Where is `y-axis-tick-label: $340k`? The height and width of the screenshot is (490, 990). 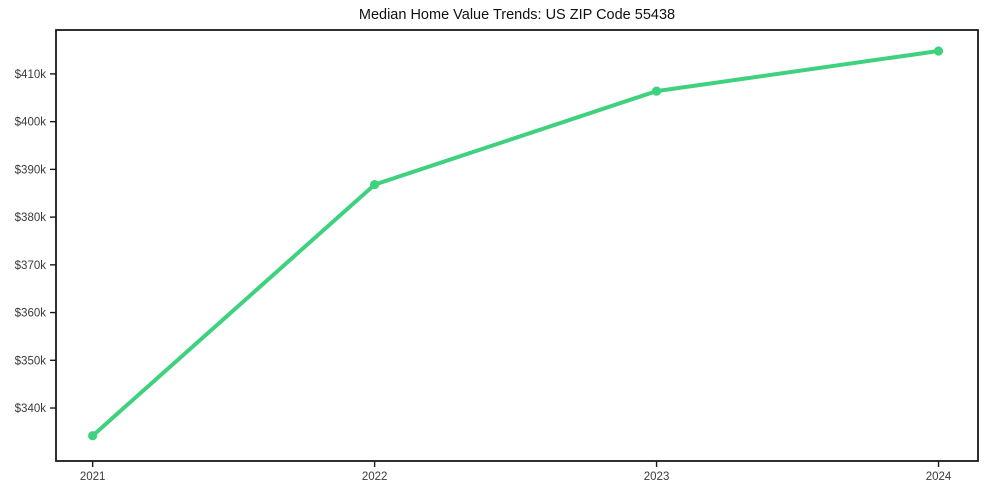
y-axis-tick-label: $340k is located at coordinates (31, 409).